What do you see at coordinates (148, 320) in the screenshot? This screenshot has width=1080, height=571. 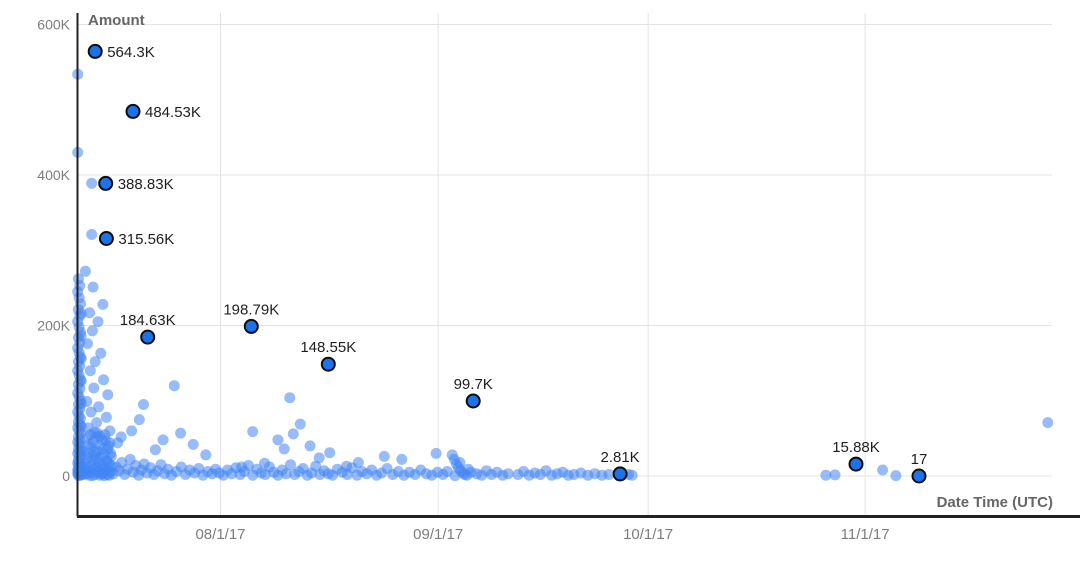 I see `point-value-label: 184.63K` at bounding box center [148, 320].